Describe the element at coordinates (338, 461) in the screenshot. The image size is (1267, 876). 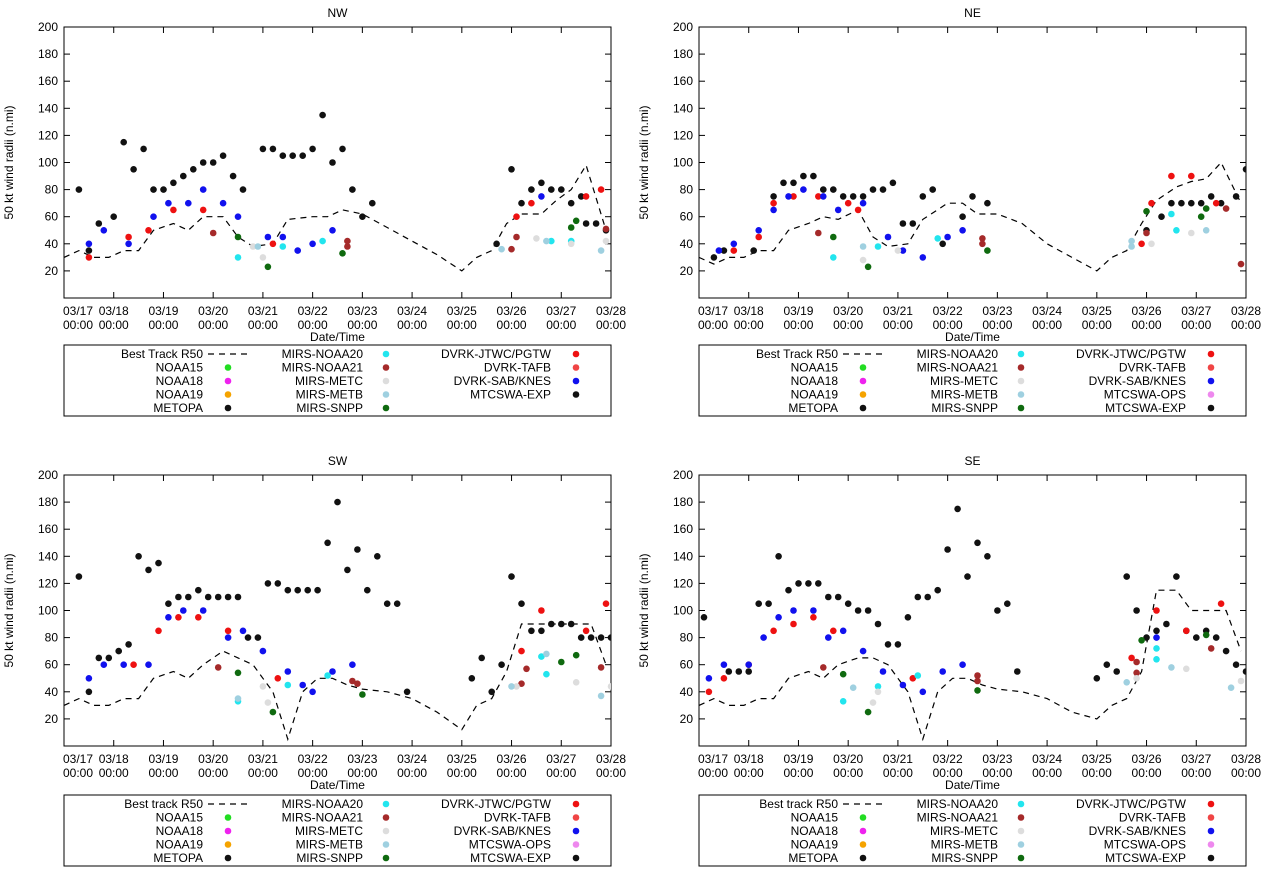
I see `chart-title: SW` at that location.